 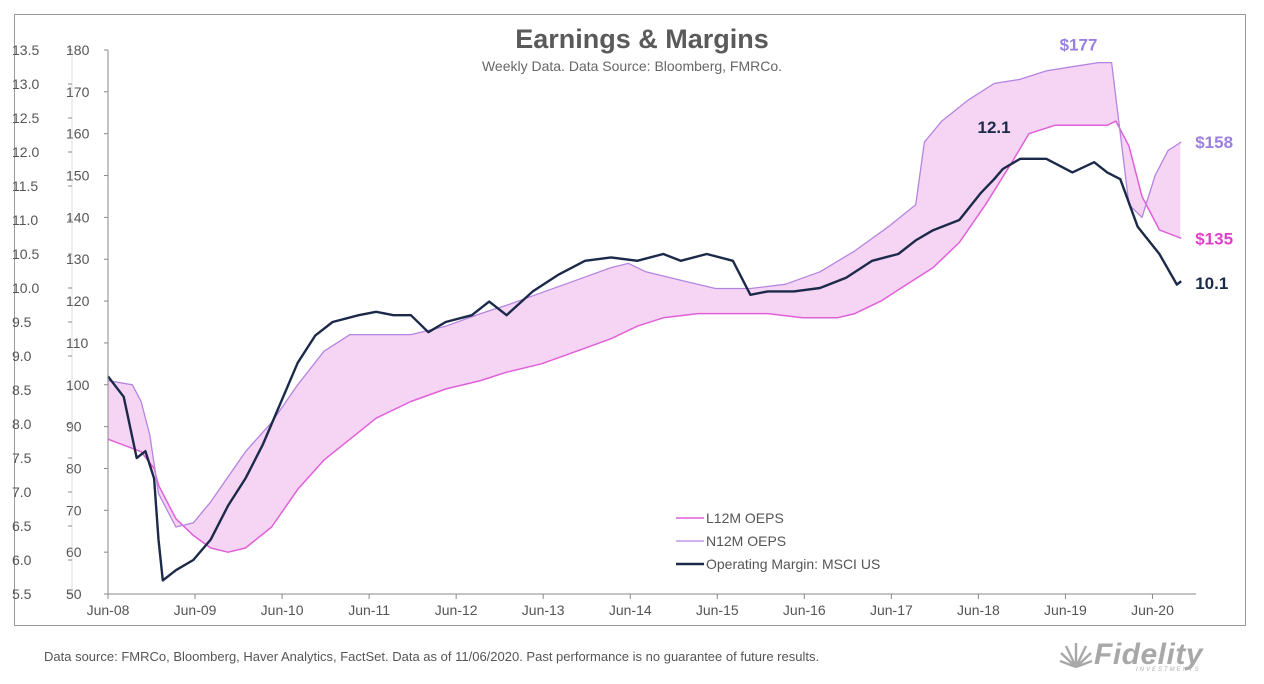 I want to click on callout-label: 10.1, so click(x=1211, y=283).